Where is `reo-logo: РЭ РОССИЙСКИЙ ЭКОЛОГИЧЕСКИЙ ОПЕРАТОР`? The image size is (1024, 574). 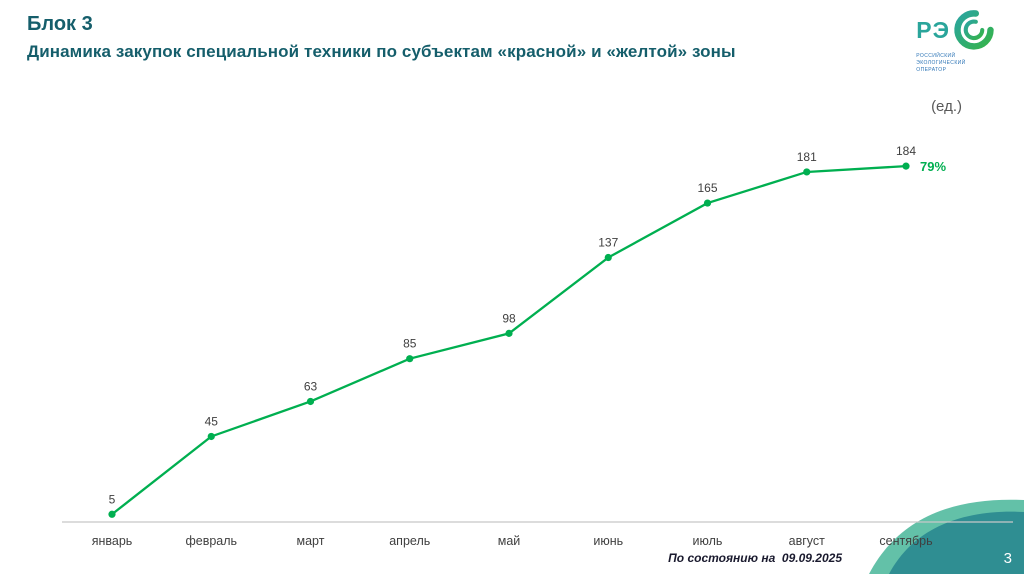
reo-logo: РЭ РОССИЙСКИЙ ЭКОЛОГИЧЕСКИЙ ОПЕРАТОР is located at coordinates (956, 40).